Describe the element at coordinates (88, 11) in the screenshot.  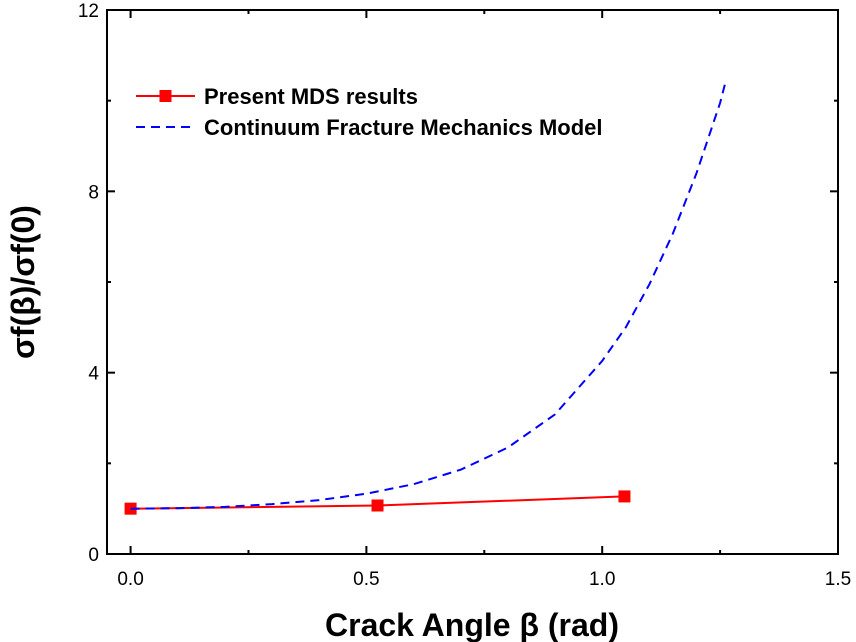
I see `y-tick-label: 12` at that location.